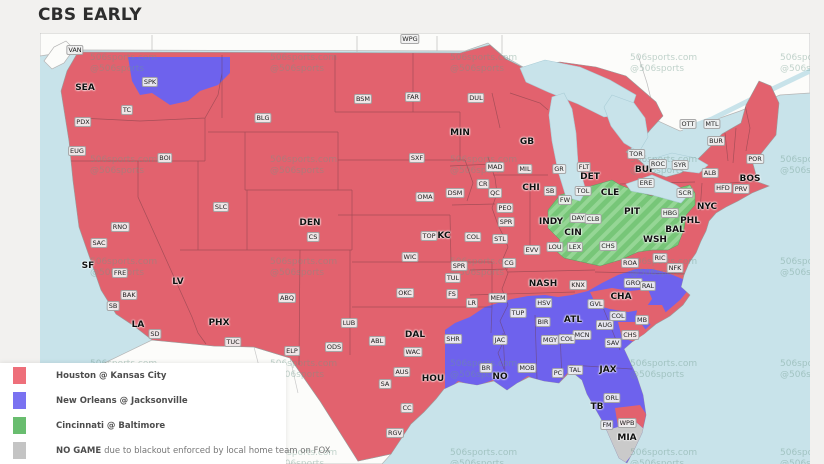 The image size is (824, 464). What do you see at coordinates (559, 169) in the screenshot?
I see `city-label-gr: GR` at bounding box center [559, 169].